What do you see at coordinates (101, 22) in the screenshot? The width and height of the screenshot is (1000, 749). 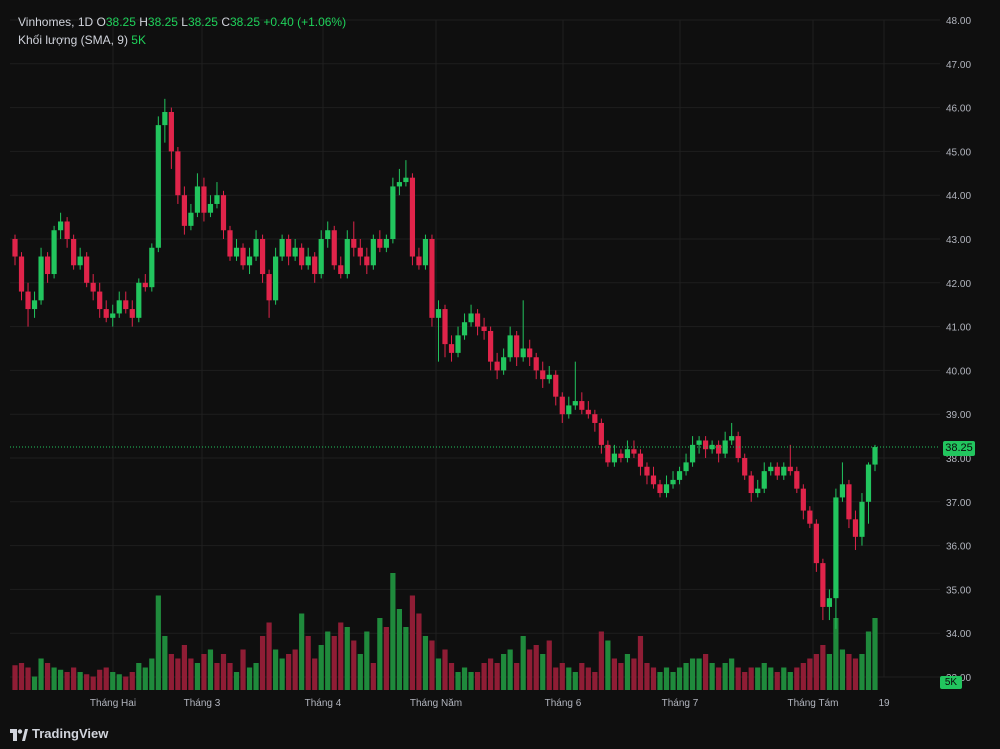 I see `open-label: O` at bounding box center [101, 22].